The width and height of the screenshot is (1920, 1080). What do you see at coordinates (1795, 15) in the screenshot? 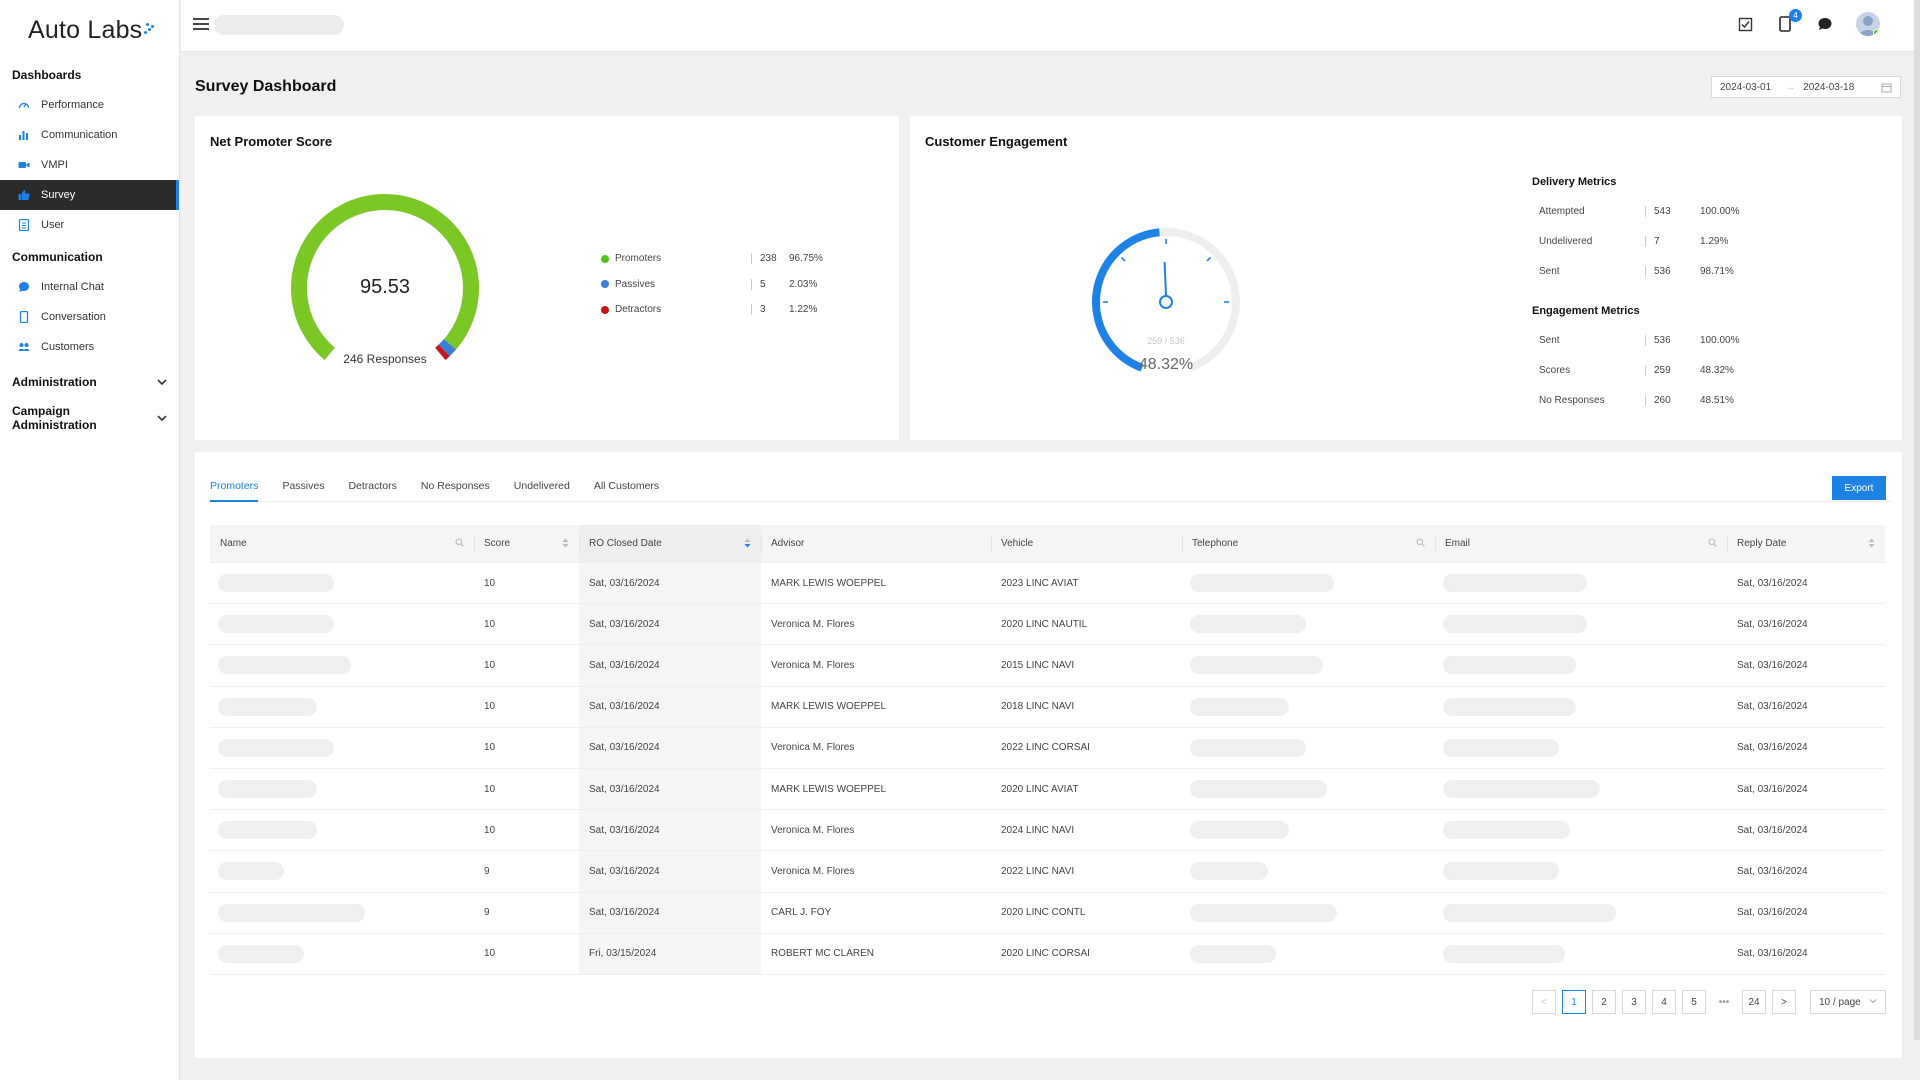
I see `notification-badge: 4` at bounding box center [1795, 15].